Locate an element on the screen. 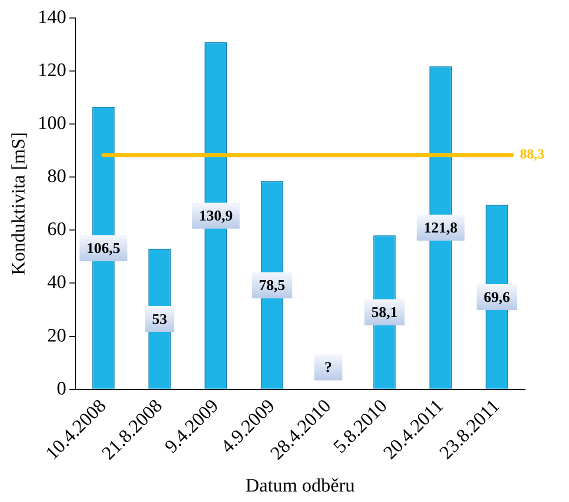 This screenshot has width=569, height=502. data-label: 58,1 is located at coordinates (384, 313).